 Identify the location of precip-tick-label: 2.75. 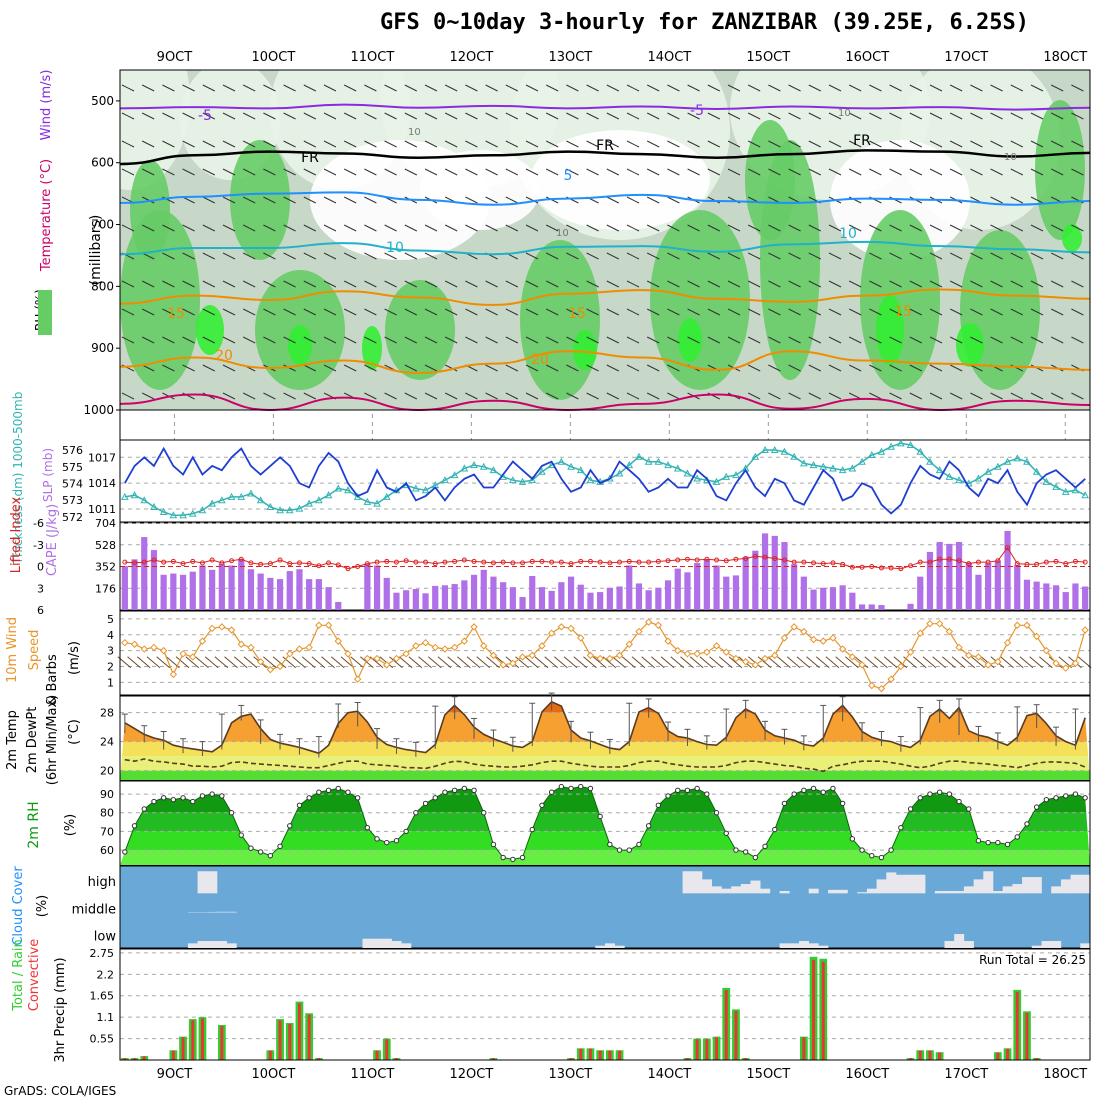
(102, 953).